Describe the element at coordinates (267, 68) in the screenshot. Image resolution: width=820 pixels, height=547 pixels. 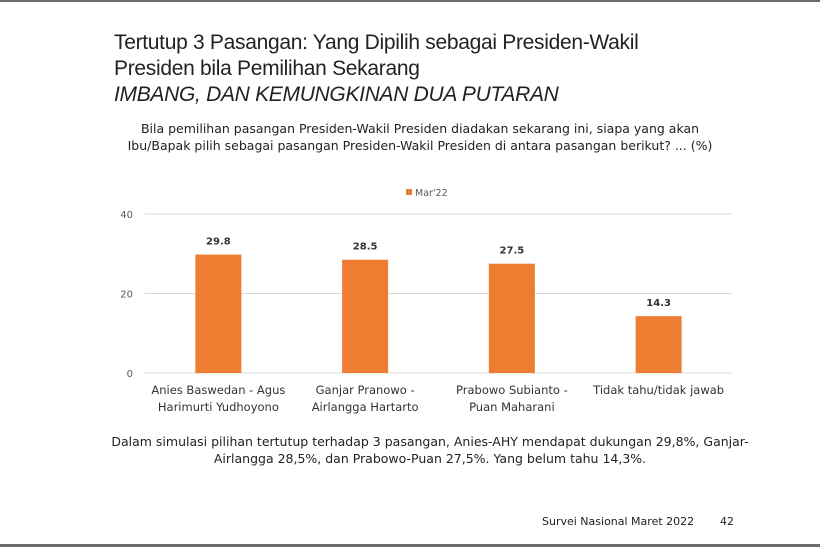
I see `title-line-2: Presiden bila Pemilihan Sekarang` at that location.